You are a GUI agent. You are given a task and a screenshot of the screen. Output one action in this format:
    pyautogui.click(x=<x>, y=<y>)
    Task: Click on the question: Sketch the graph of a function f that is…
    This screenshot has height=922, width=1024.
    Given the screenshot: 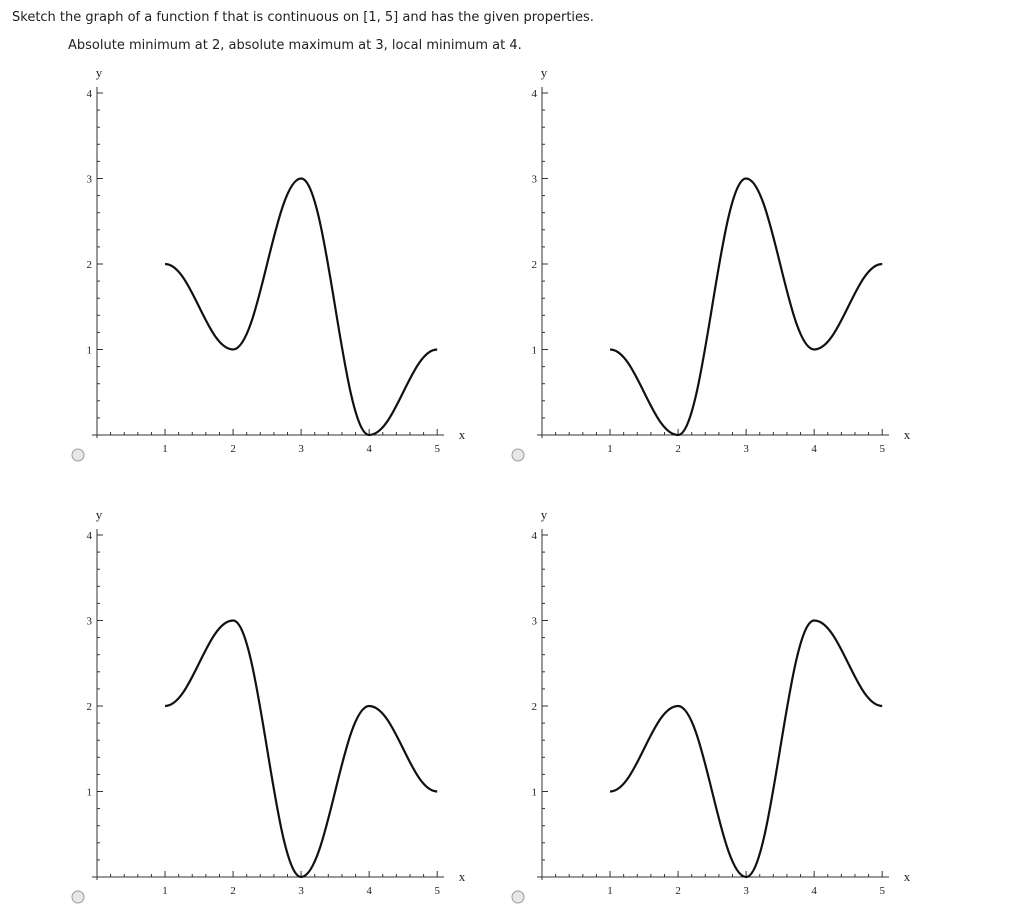 What is the action you would take?
    pyautogui.click(x=303, y=17)
    